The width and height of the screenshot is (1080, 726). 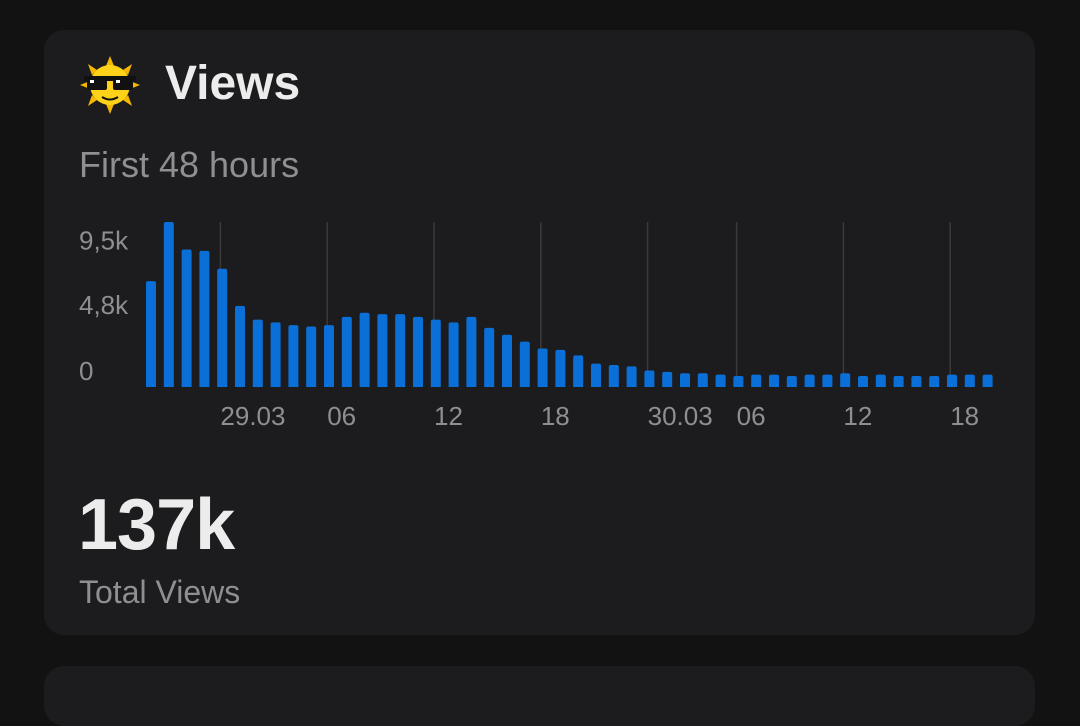 What do you see at coordinates (110, 85) in the screenshot?
I see `sun-with-sunglasses-icon` at bounding box center [110, 85].